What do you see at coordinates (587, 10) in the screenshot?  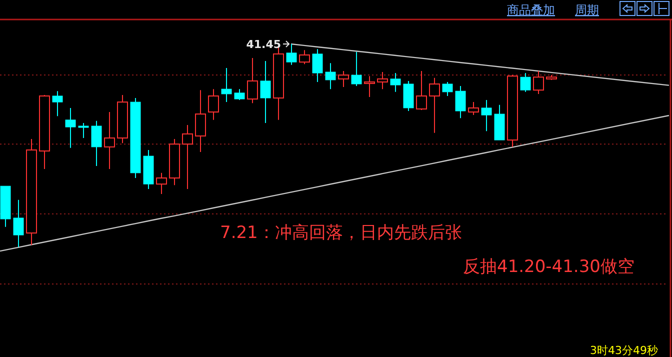 I see `text: 周期` at bounding box center [587, 10].